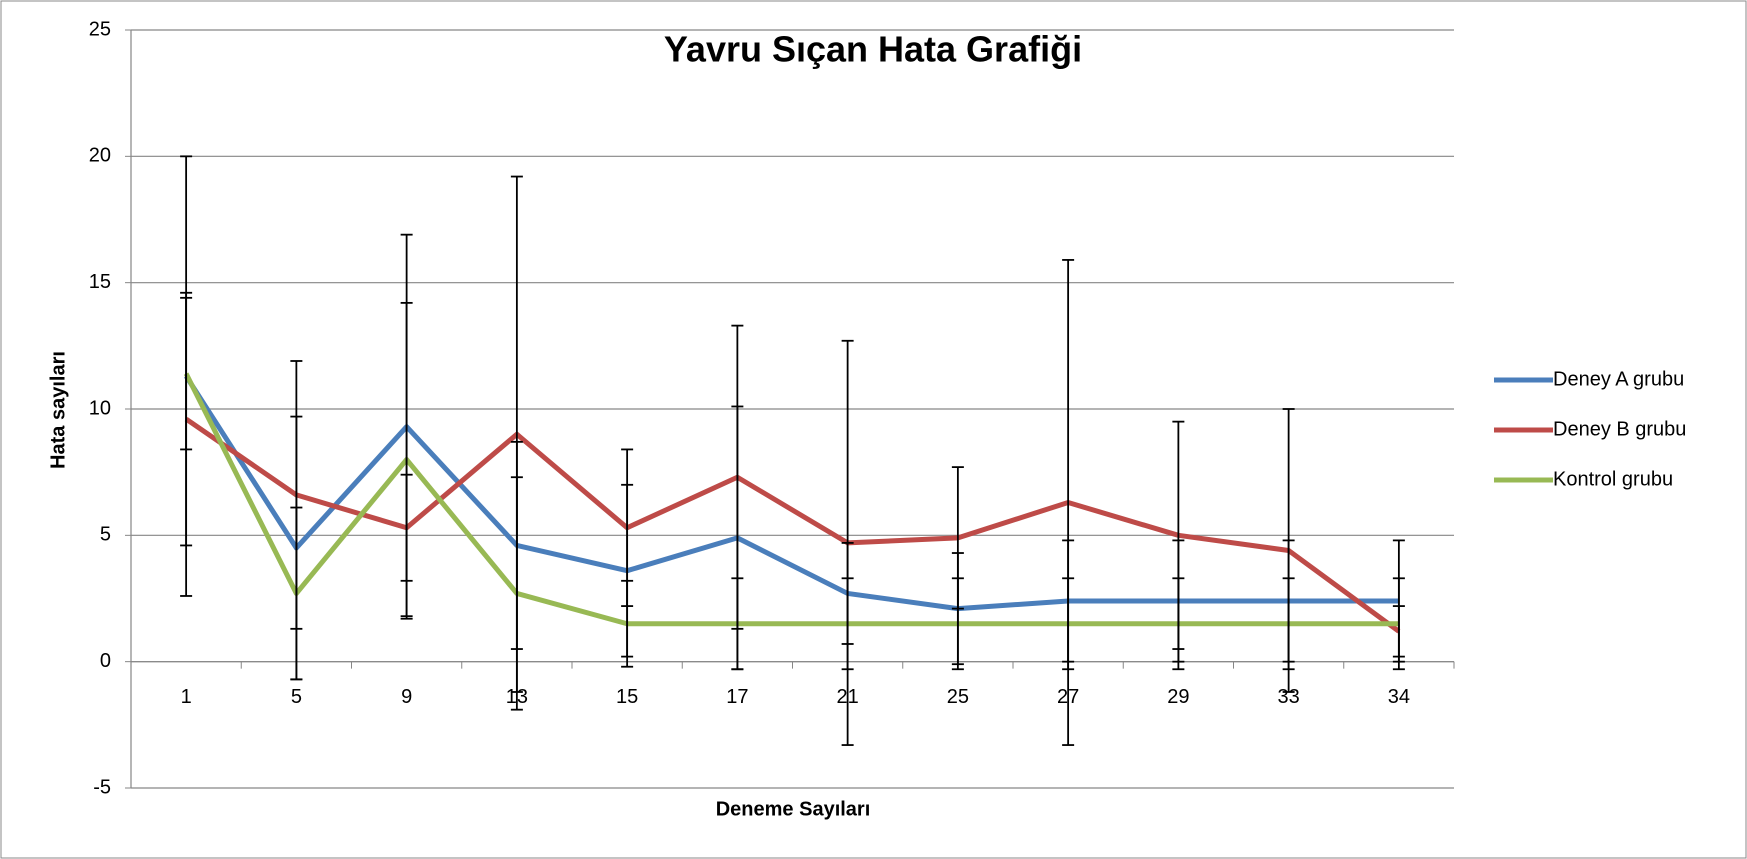  What do you see at coordinates (627, 697) in the screenshot?
I see `x-tick-label: 15` at bounding box center [627, 697].